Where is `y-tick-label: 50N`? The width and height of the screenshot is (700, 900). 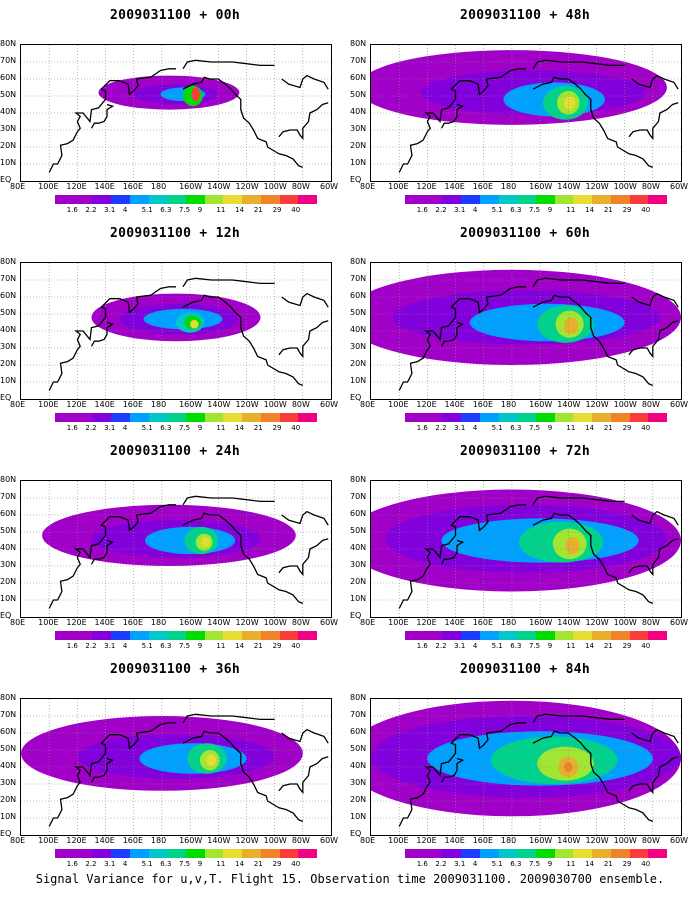 y-tick-label: 50N is located at coordinates (8, 312).